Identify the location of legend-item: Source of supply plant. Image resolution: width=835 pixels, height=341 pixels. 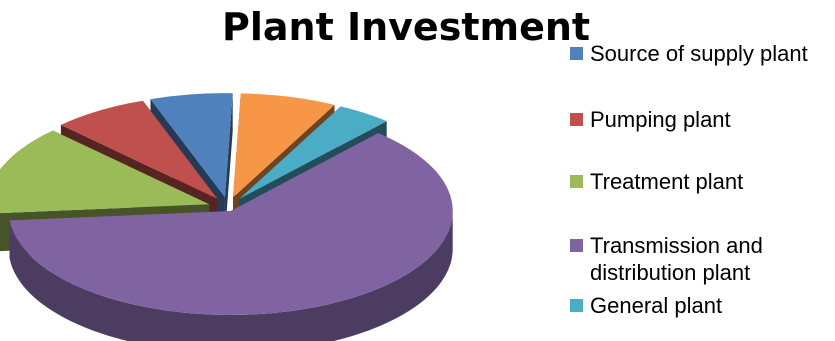
(700, 53).